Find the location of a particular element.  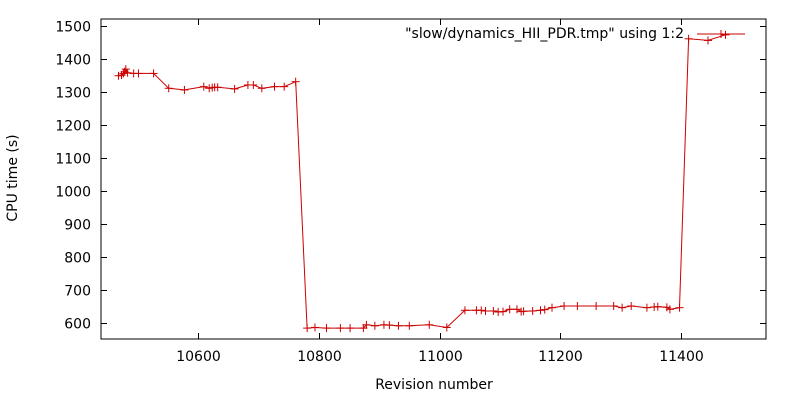

y-tick-label: 1500 is located at coordinates (73, 28).